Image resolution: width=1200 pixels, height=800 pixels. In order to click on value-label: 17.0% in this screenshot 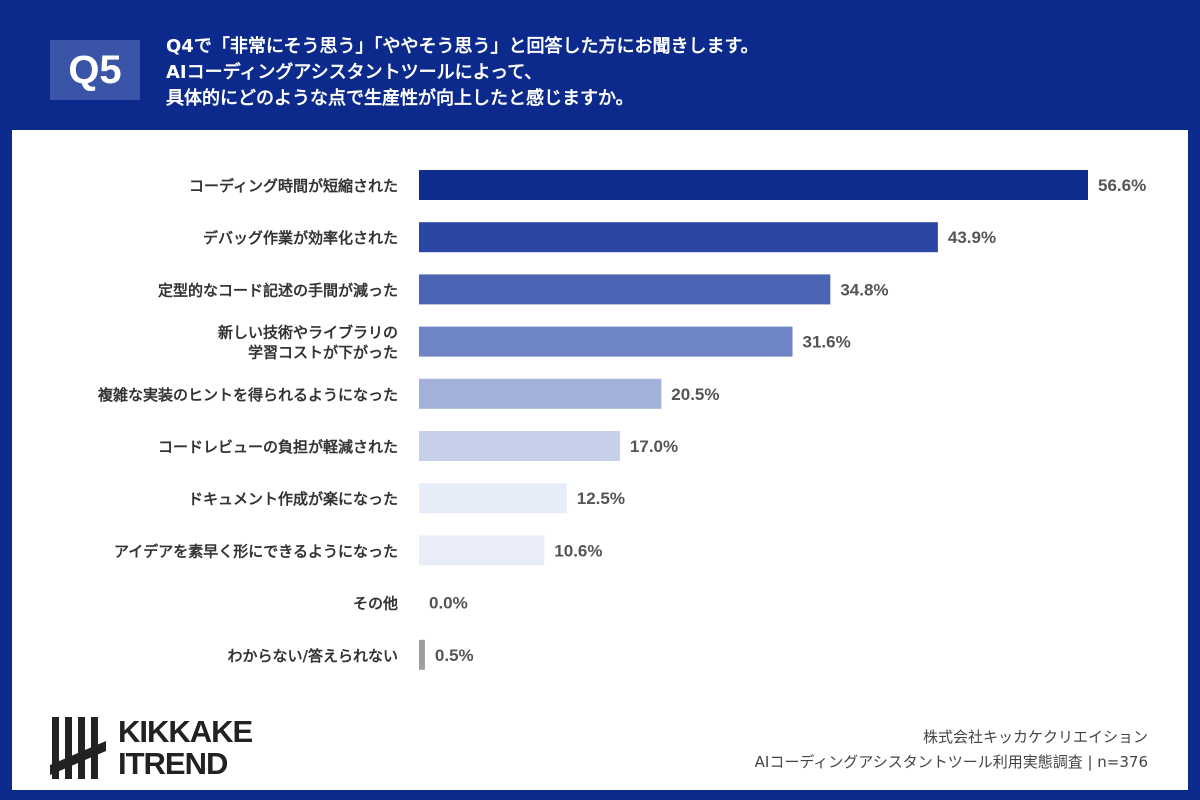, I will do `click(654, 446)`.